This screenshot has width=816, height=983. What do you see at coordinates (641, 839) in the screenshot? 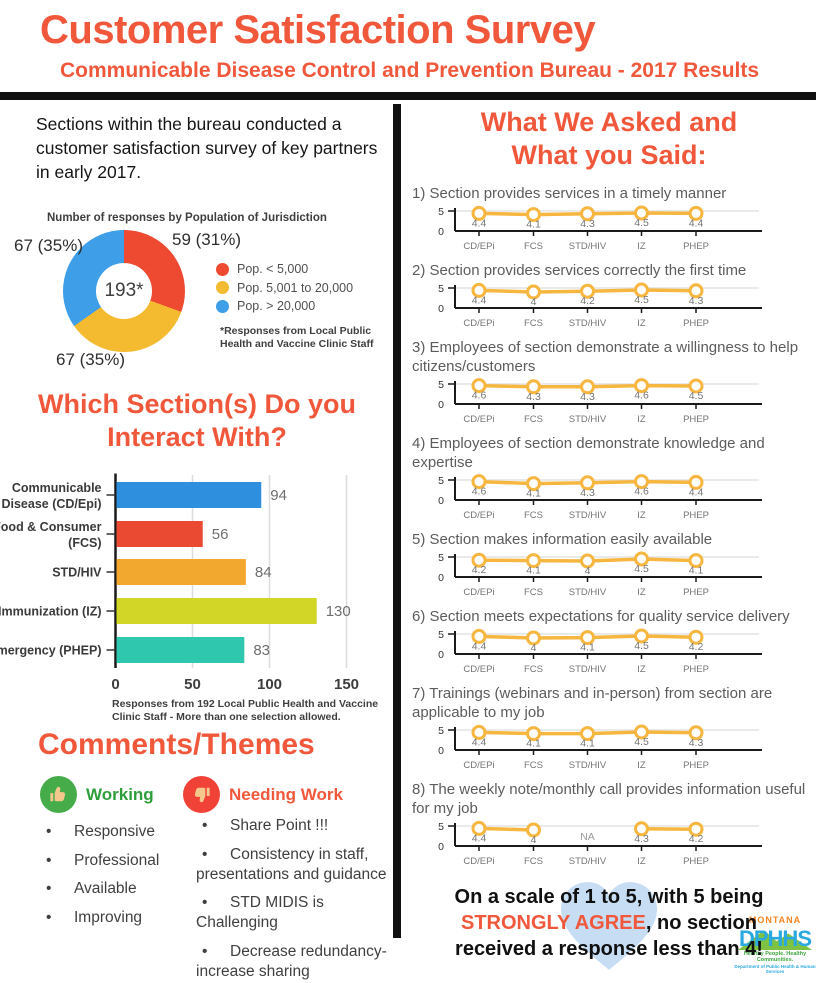
I see `svg-text: 4.3` at bounding box center [641, 839].